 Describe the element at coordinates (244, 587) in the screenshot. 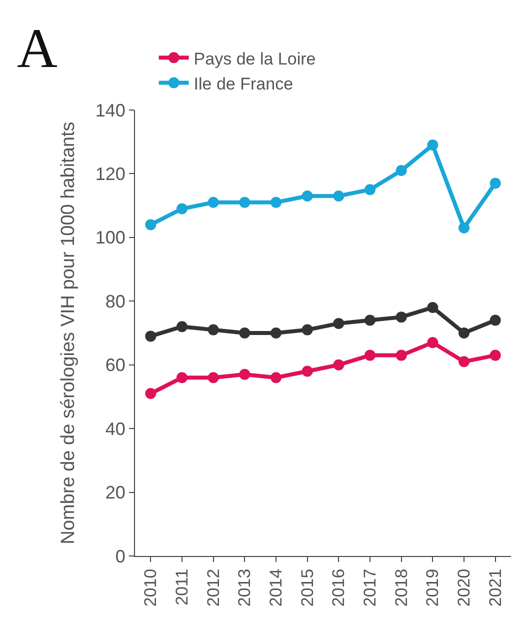

I see `x-tick-label: 2013` at that location.